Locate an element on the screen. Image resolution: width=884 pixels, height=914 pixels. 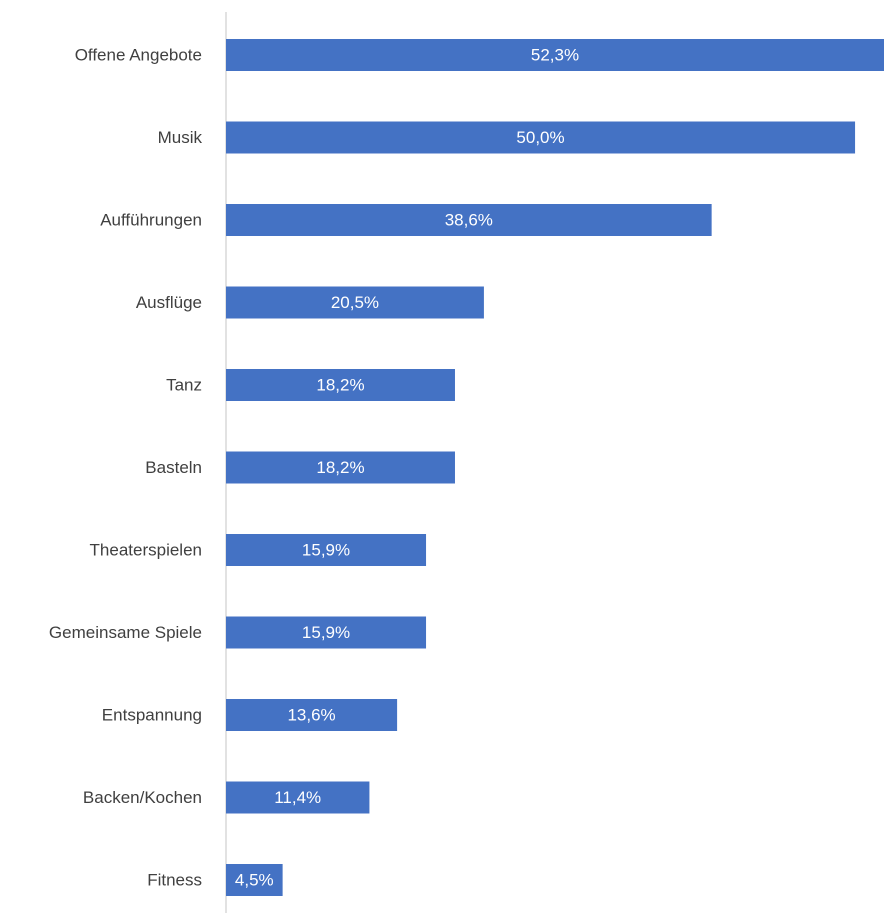
category-label: Musik is located at coordinates (180, 137).